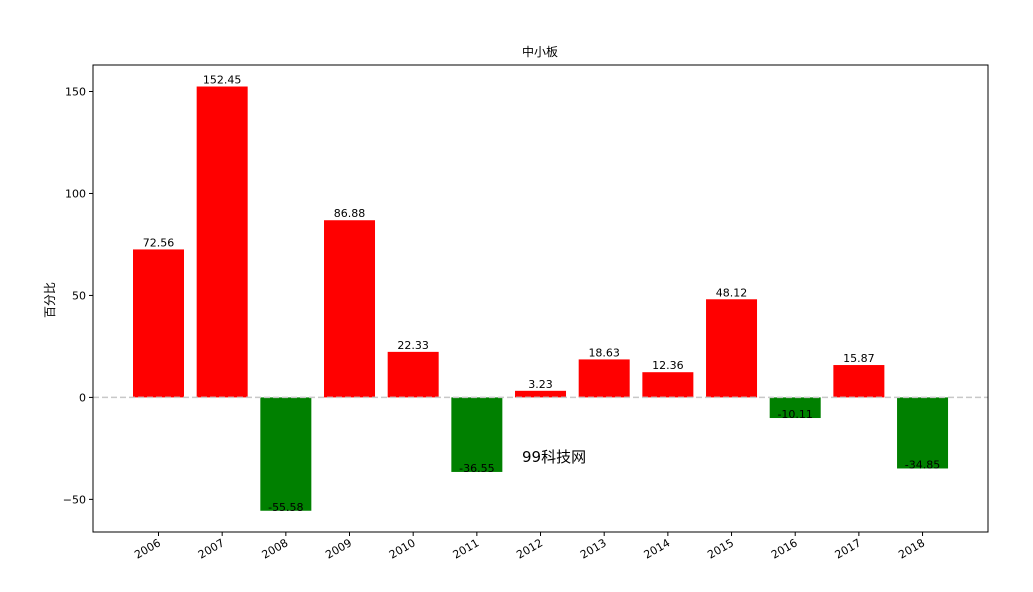 Image resolution: width=1033 pixels, height=592 pixels. I want to click on bar-2011, so click(477, 434).